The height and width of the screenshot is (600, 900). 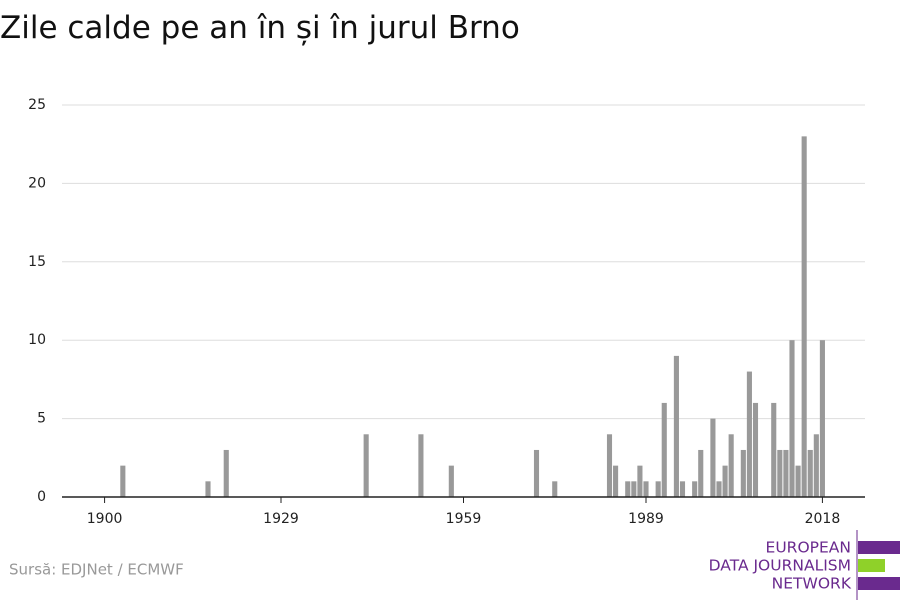 What do you see at coordinates (823, 519) in the screenshot?
I see `x-tick-label: 2018` at bounding box center [823, 519].